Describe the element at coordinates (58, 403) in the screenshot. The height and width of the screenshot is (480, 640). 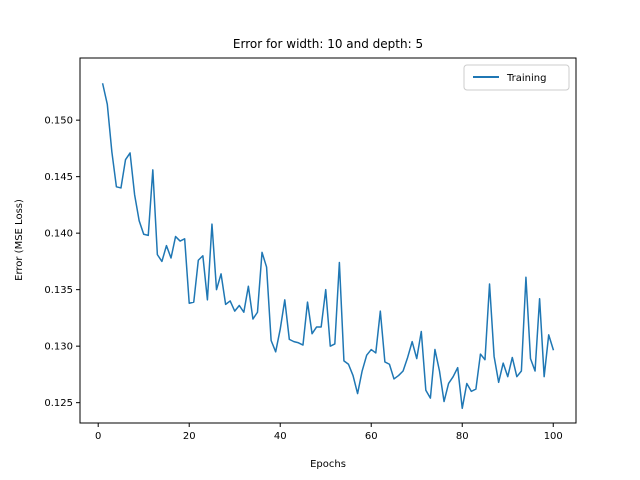
I see `y-tick-label: 0.125` at that location.